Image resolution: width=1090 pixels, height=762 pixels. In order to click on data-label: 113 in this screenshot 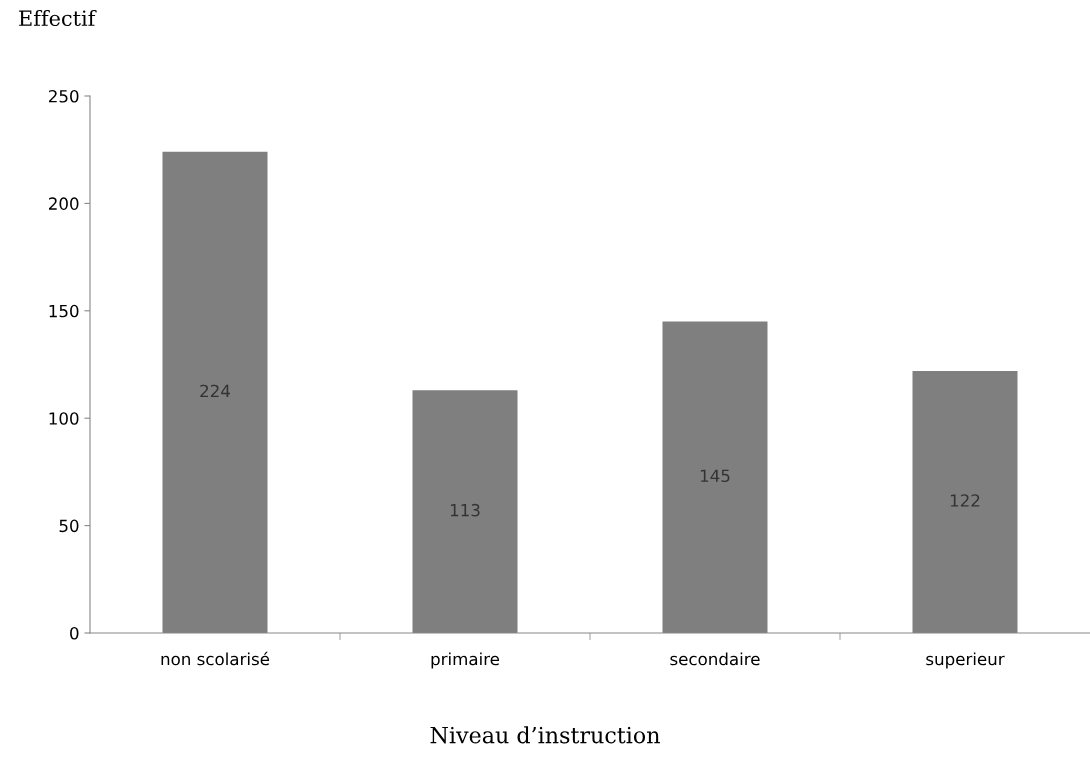, I will do `click(465, 510)`.